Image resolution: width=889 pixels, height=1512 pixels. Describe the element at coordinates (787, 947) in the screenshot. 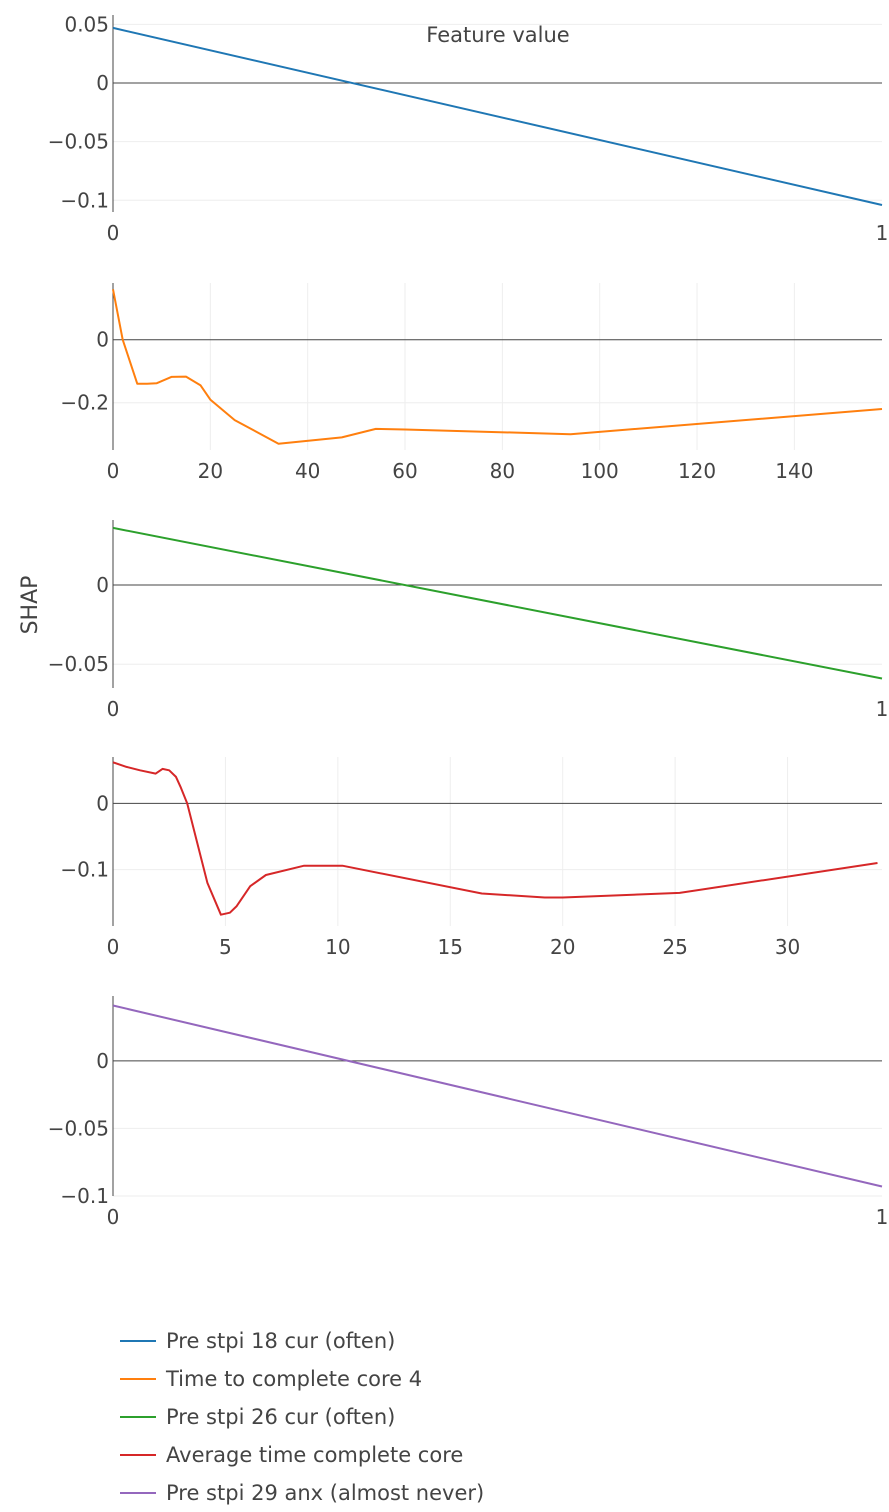

I see `x-tick-label: 30` at that location.